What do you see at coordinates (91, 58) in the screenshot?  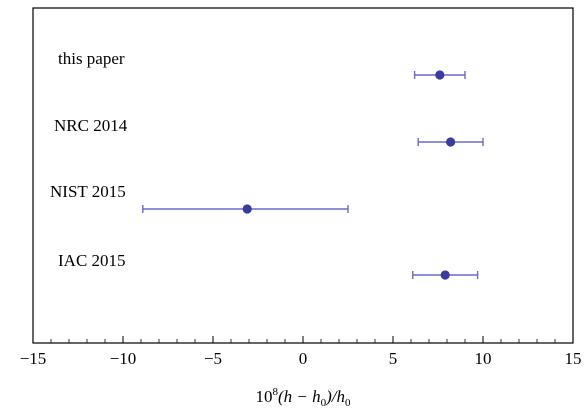 I see `point-label: this paper` at bounding box center [91, 58].